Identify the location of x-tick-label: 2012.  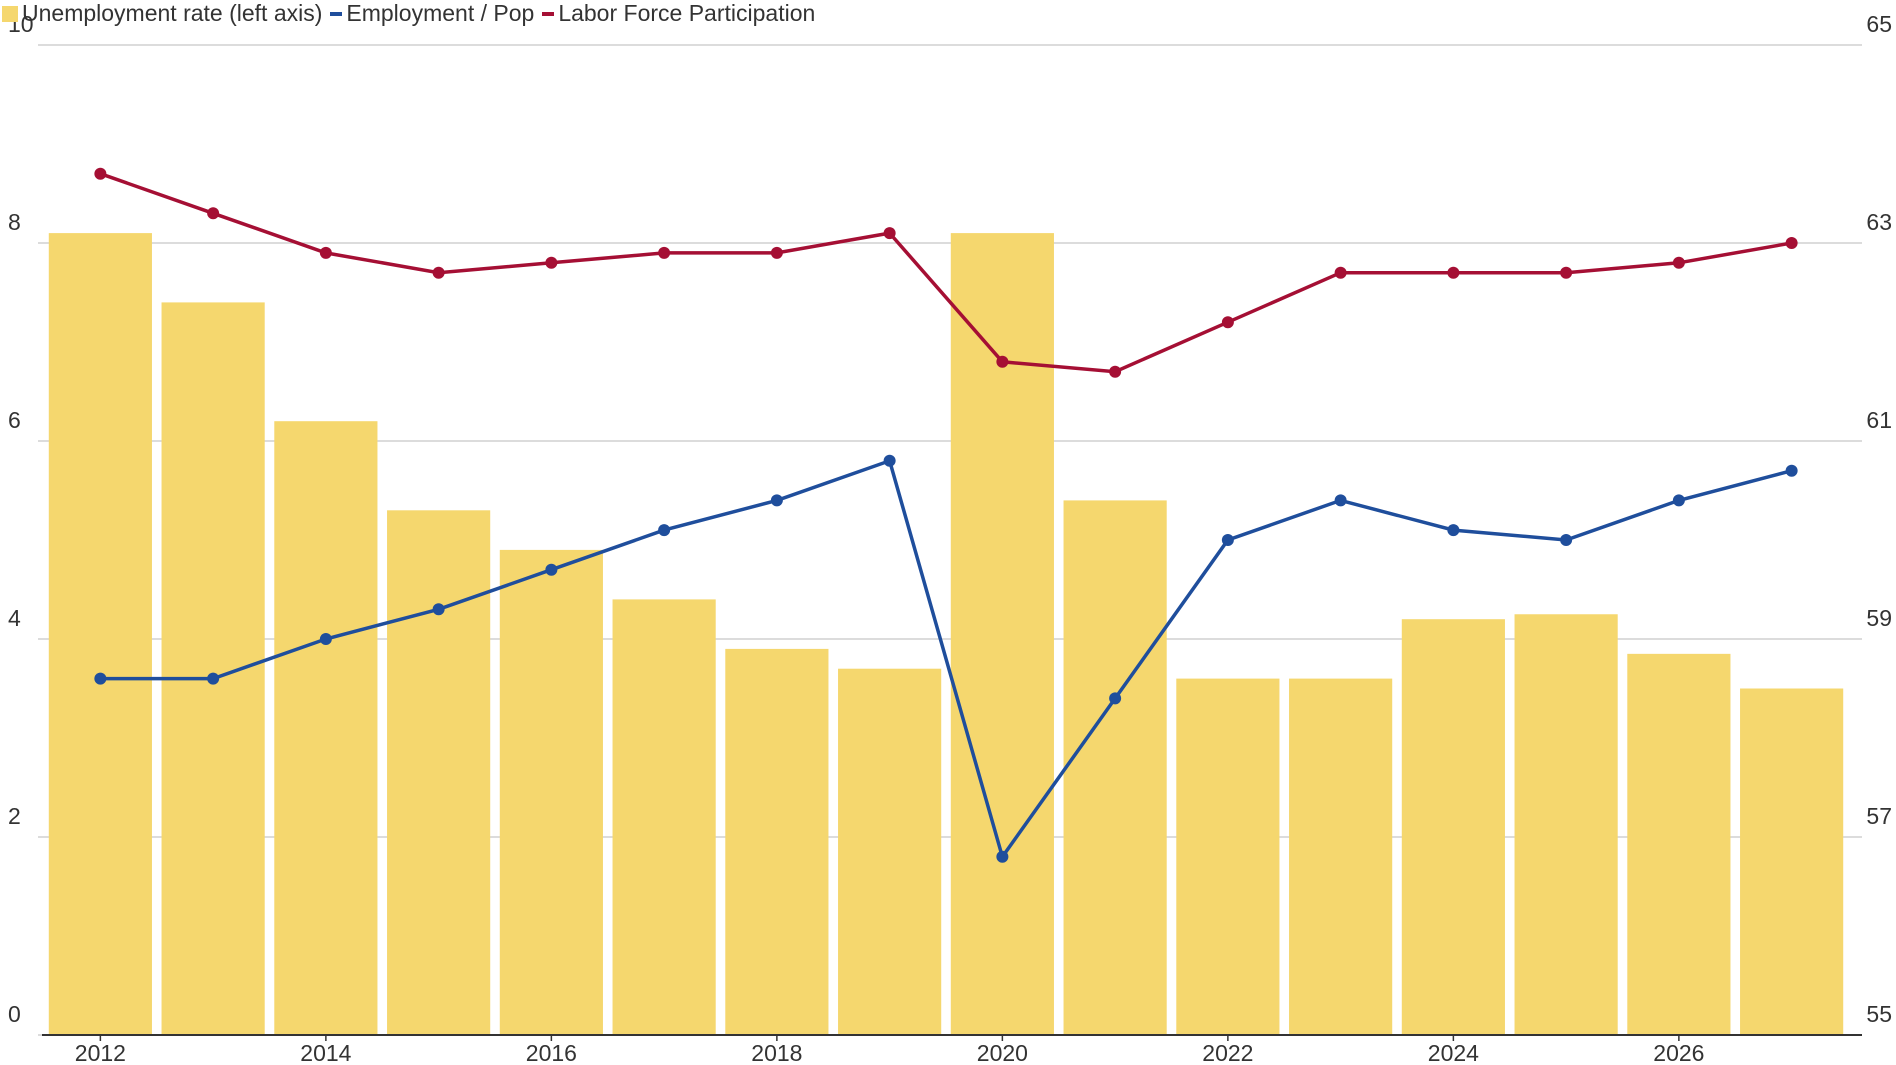
(100, 1052).